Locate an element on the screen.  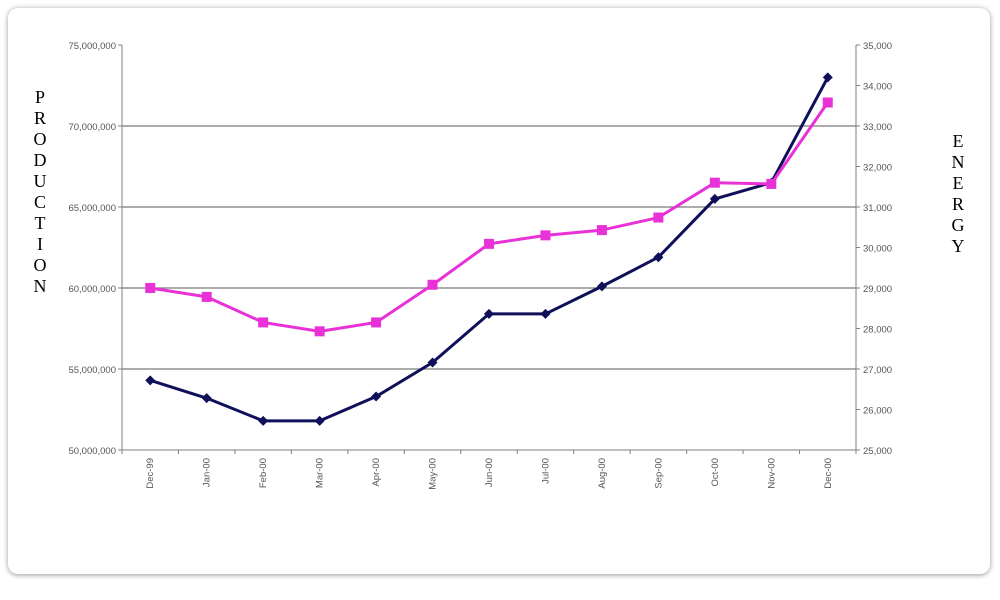
right-tick-label: 29,000 is located at coordinates (877, 289).